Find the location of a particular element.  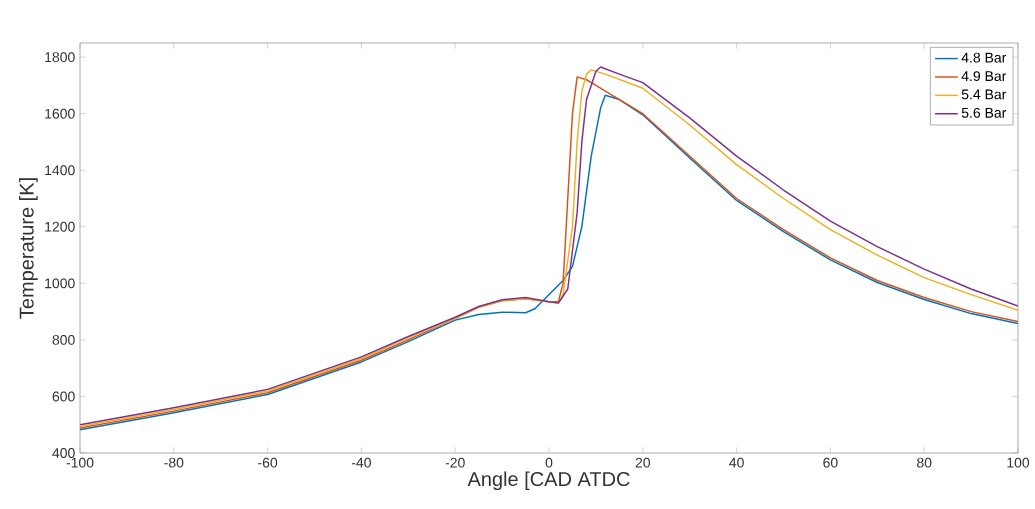

y-tick-label: 600 is located at coordinates (63, 396).